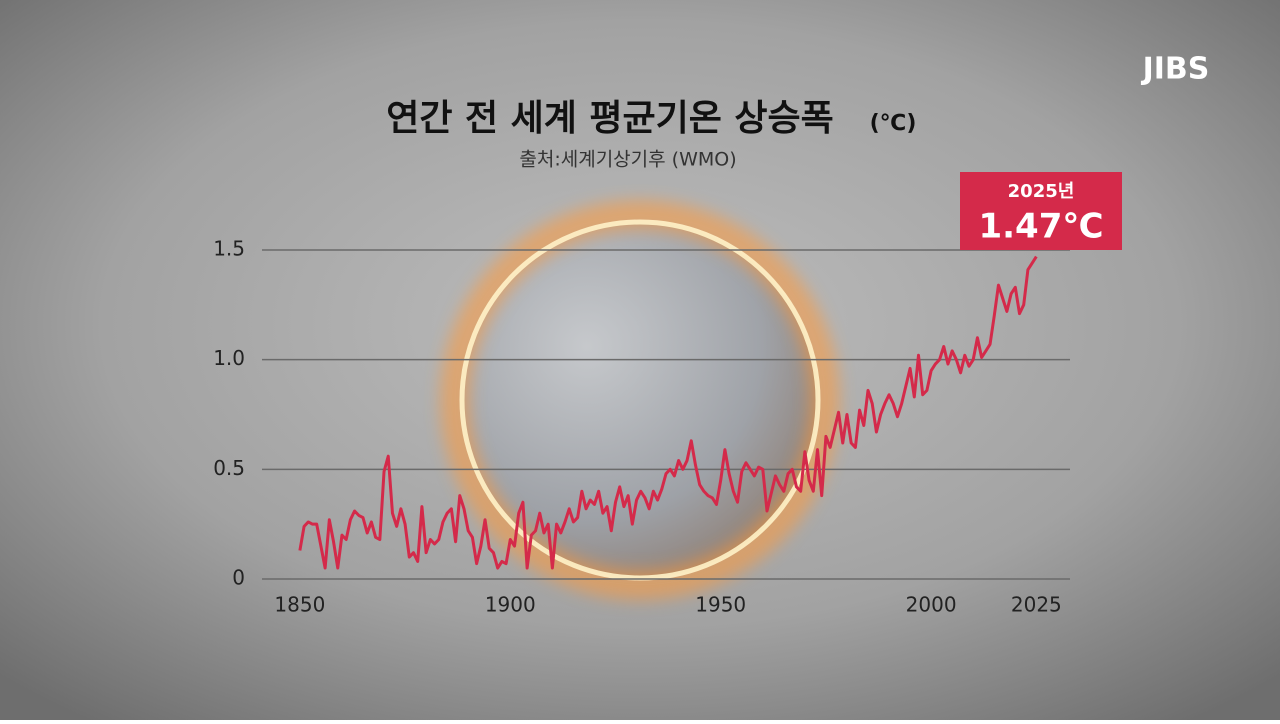 The height and width of the screenshot is (724, 1280). What do you see at coordinates (1041, 191) in the screenshot?
I see `callout-year: 2025년` at bounding box center [1041, 191].